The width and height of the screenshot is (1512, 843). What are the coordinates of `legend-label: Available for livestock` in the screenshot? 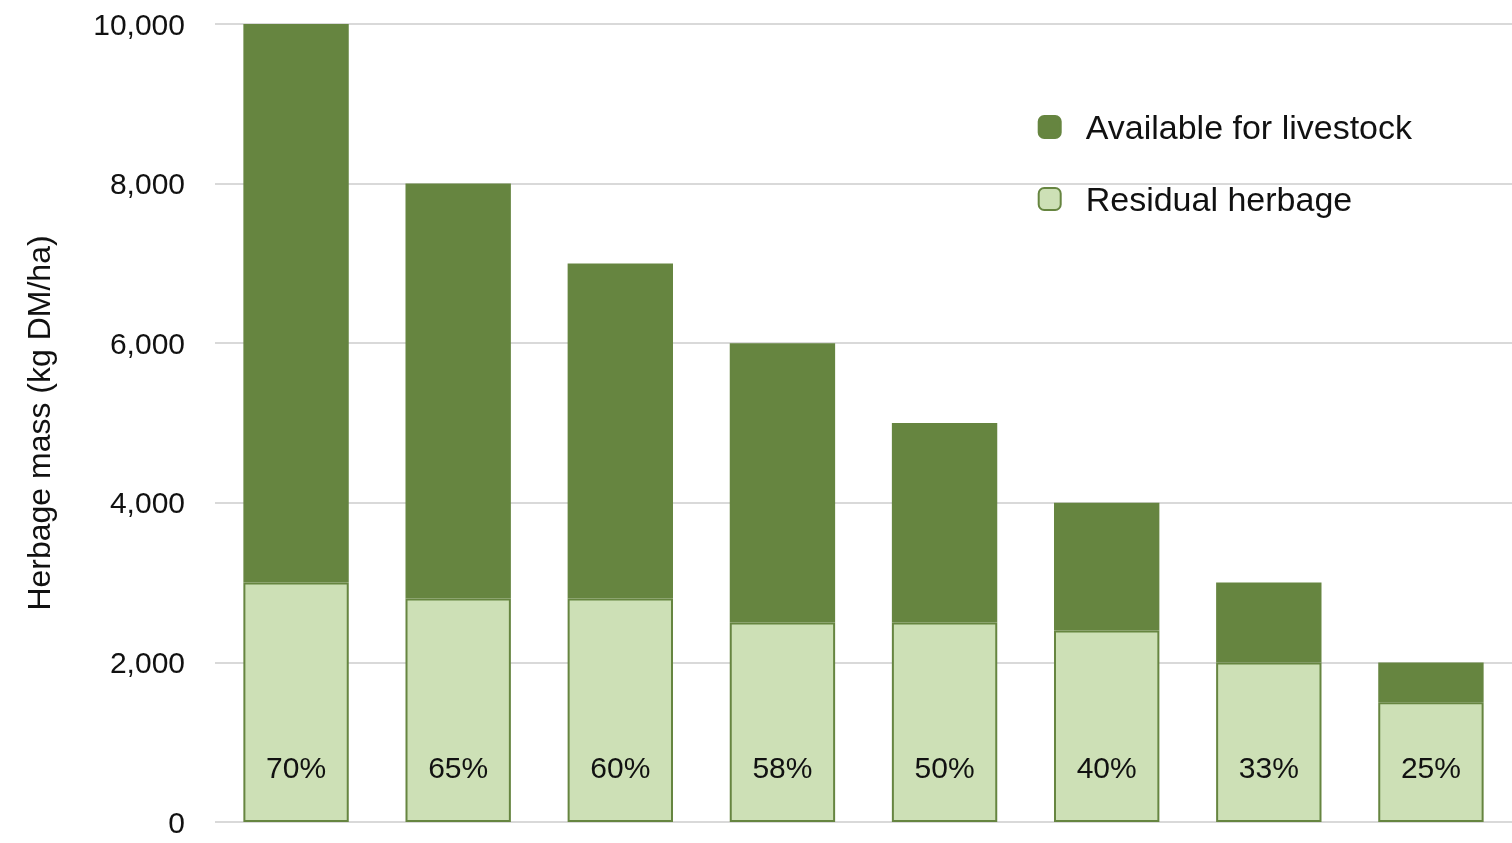 It's located at (1249, 127).